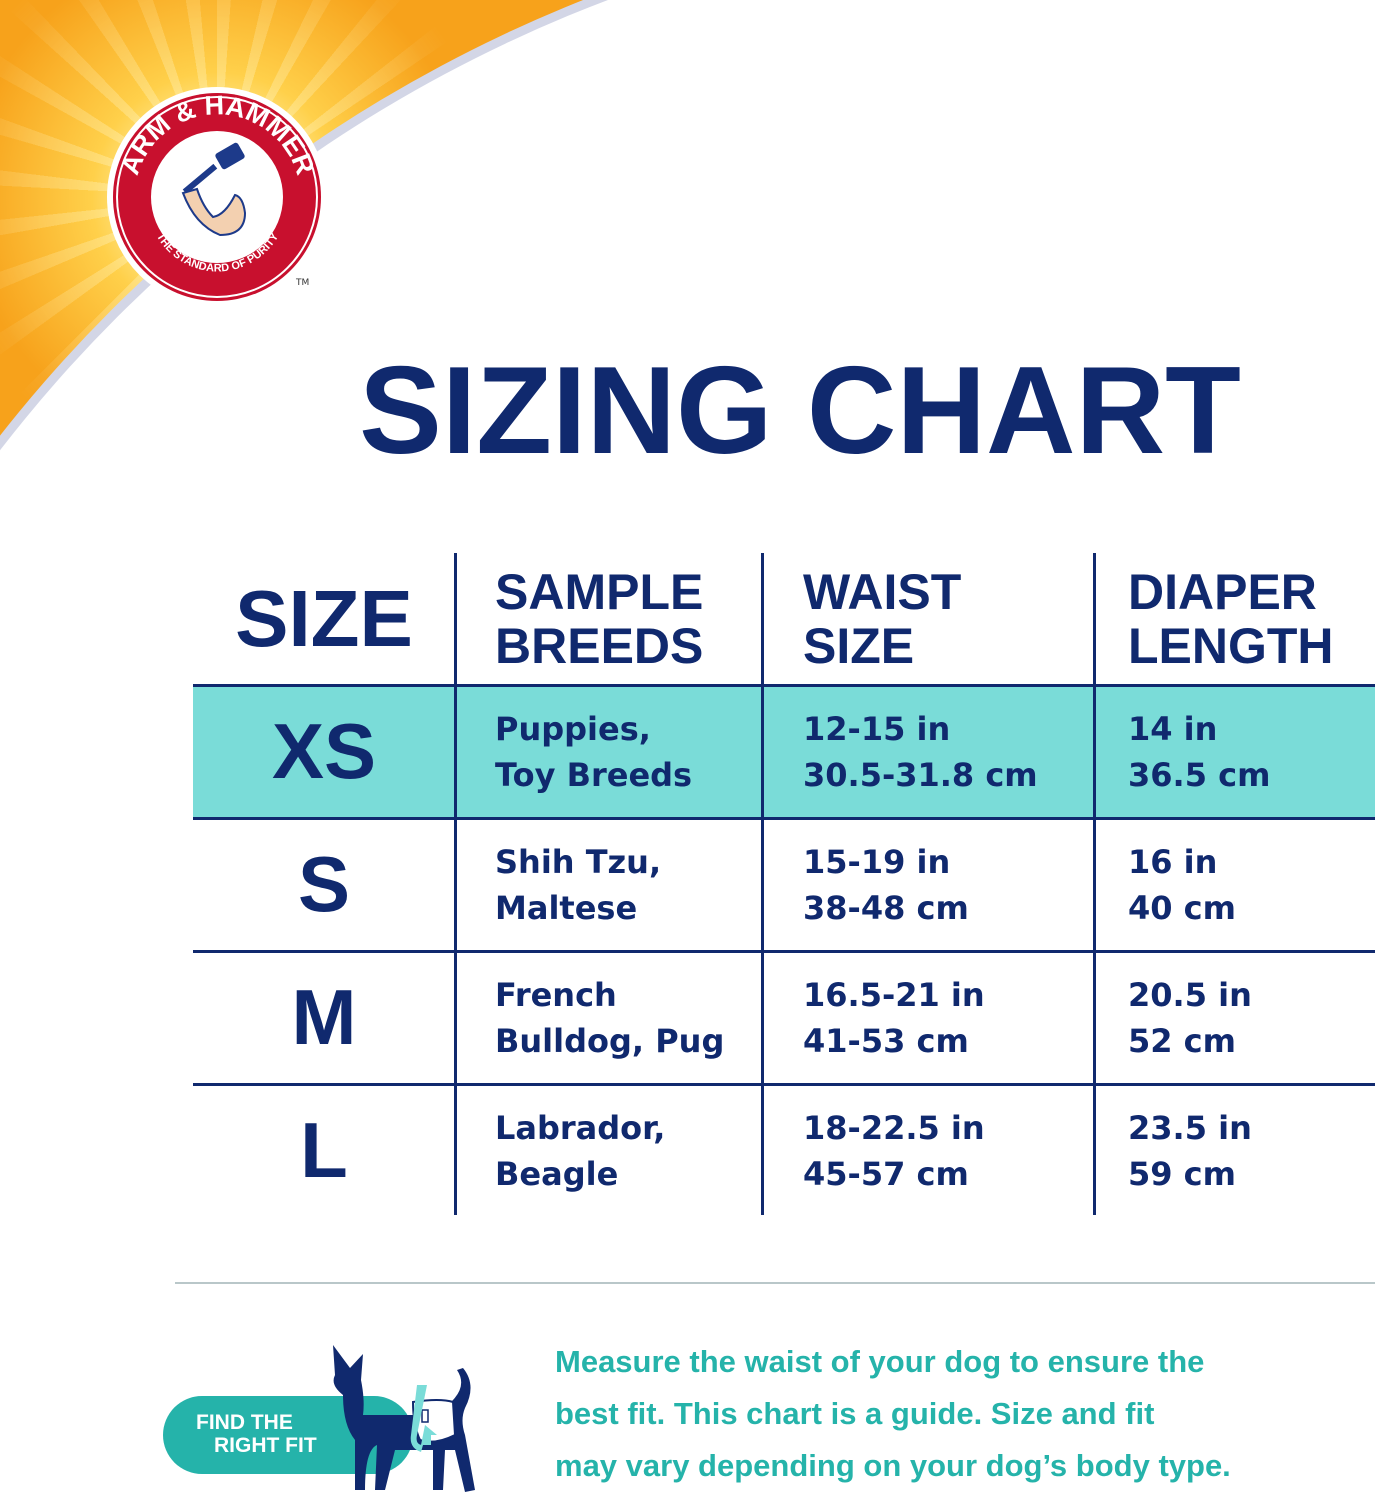 The height and width of the screenshot is (1500, 1375). What do you see at coordinates (945, 1017) in the screenshot?
I see `waist-cell: 16.5-21 in 41-53 cm` at bounding box center [945, 1017].